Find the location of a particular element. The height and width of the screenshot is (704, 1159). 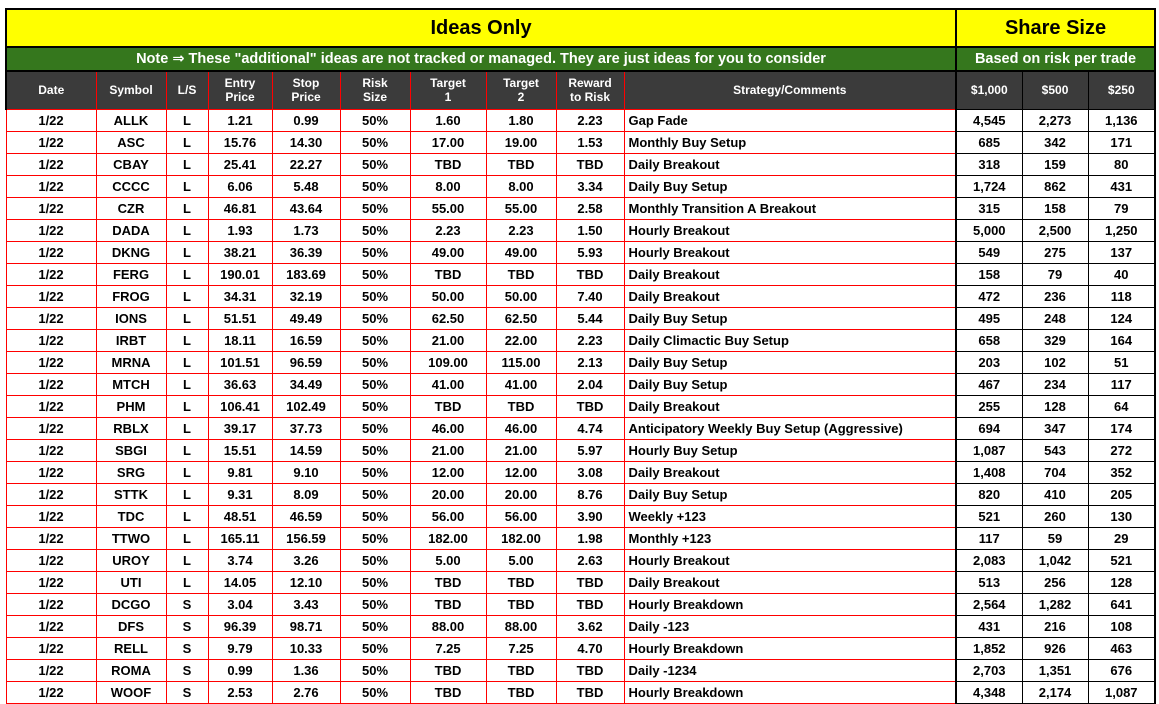

cell-size-500: 704 is located at coordinates (1055, 472).